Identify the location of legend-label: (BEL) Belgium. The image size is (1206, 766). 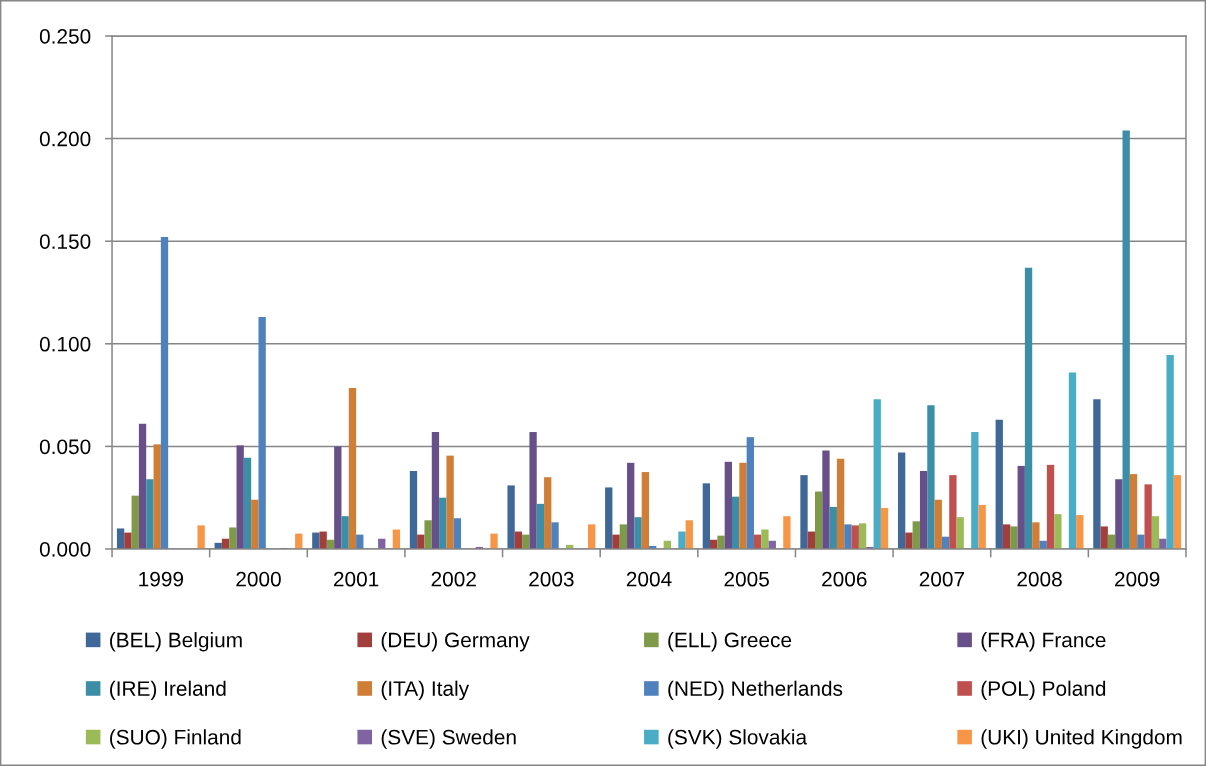
(176, 642).